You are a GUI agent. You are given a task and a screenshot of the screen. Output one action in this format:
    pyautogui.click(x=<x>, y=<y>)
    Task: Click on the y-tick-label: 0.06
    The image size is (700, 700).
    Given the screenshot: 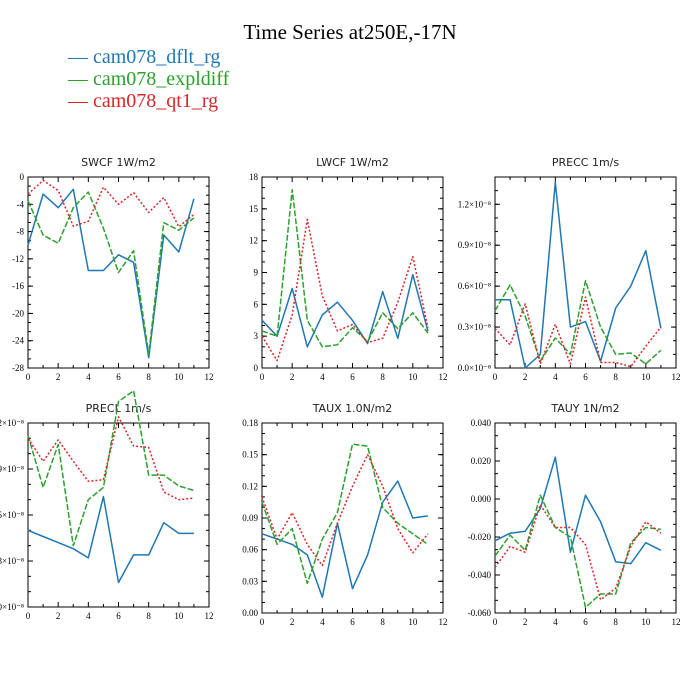 What is the action you would take?
    pyautogui.click(x=250, y=550)
    